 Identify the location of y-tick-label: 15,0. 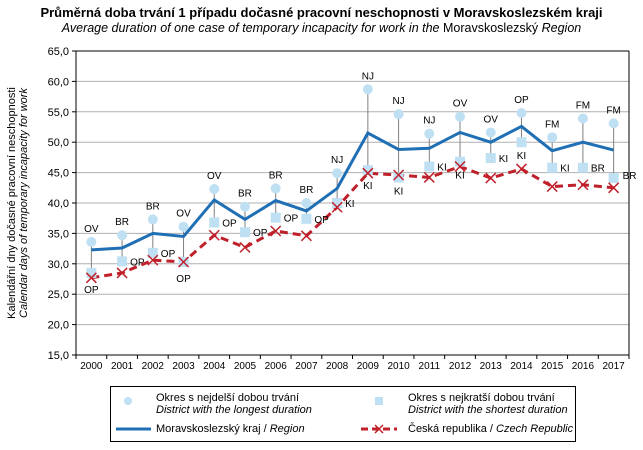
(58, 356).